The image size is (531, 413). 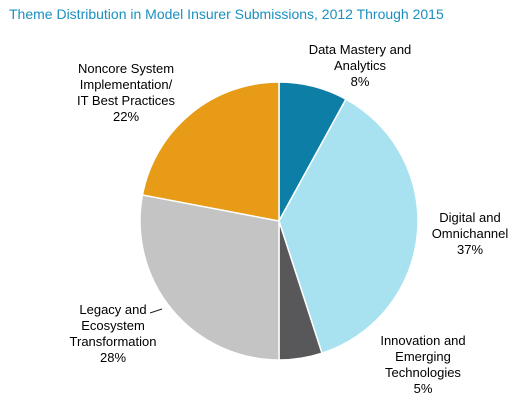 I want to click on label-line: Ecosystem, so click(x=113, y=325).